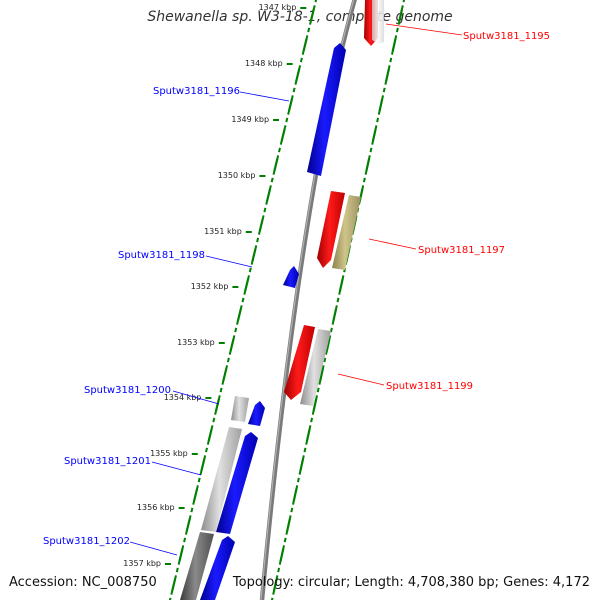  What do you see at coordinates (107, 461) in the screenshot?
I see `gene-label-1201: Sputw3181_1201` at bounding box center [107, 461].